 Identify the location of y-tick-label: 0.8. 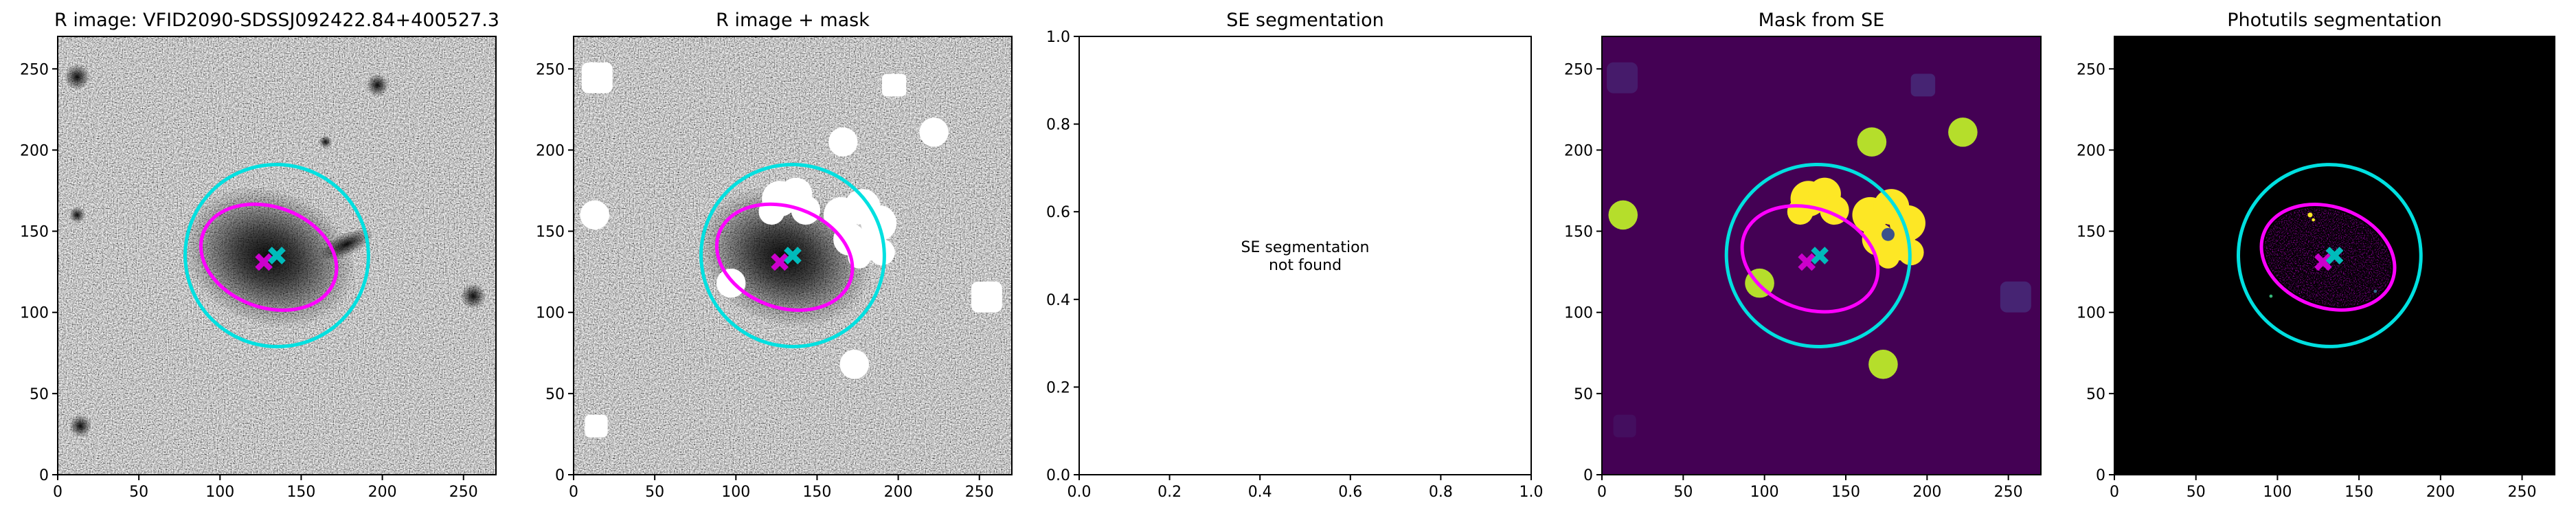
(1058, 125).